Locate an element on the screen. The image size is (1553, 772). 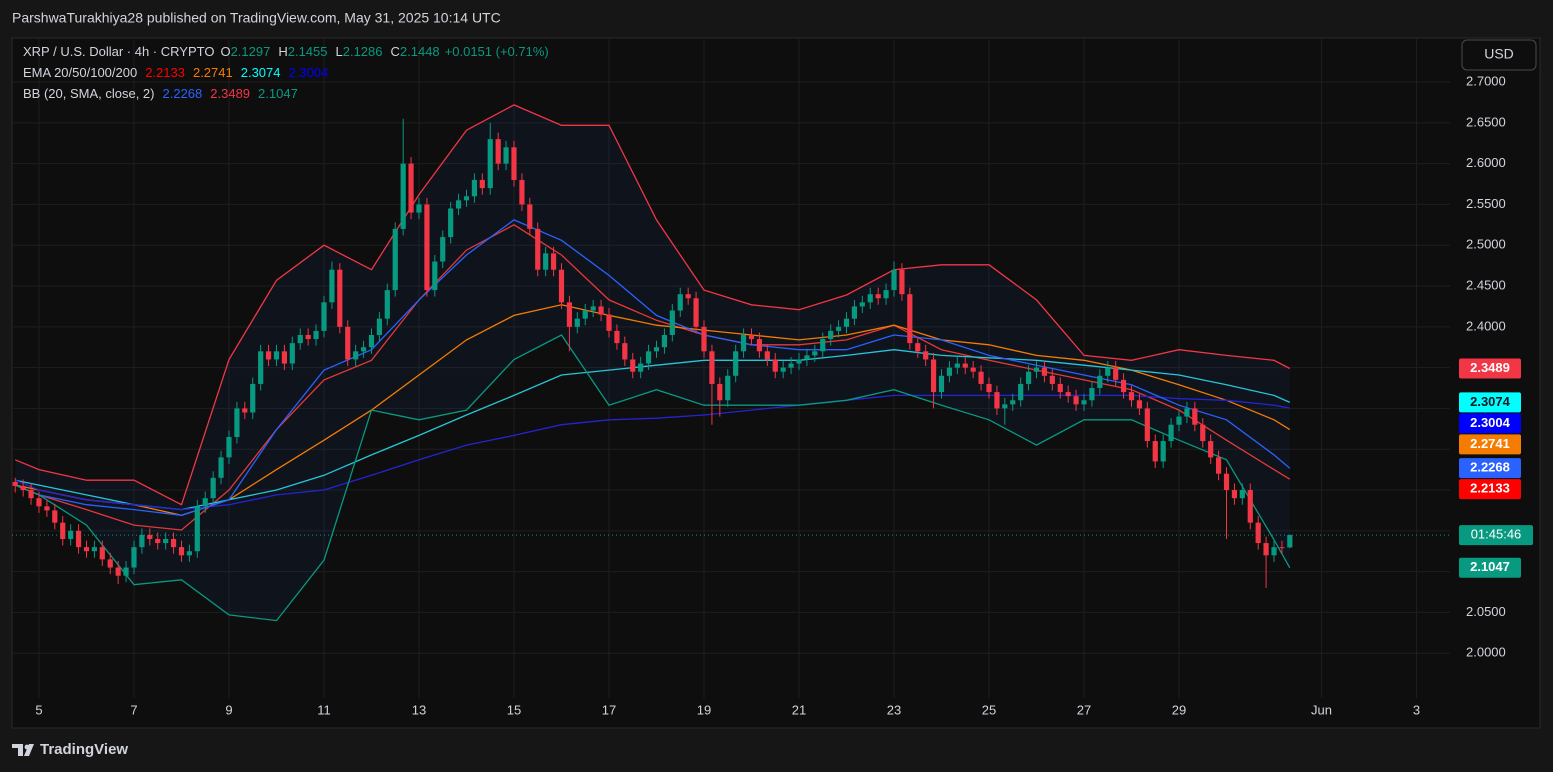
x-tick-label: 25 is located at coordinates (989, 709).